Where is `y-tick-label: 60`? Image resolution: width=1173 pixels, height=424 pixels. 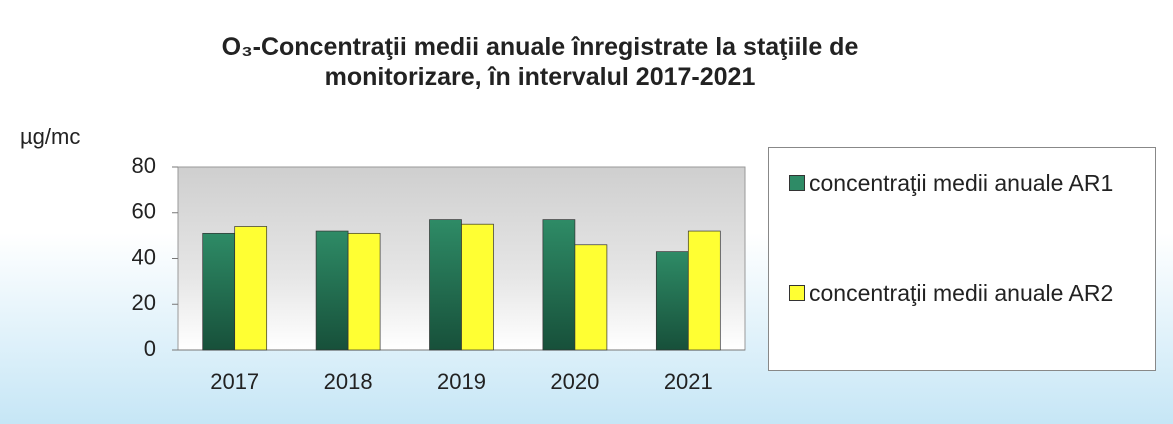
y-tick-label: 60 is located at coordinates (144, 211).